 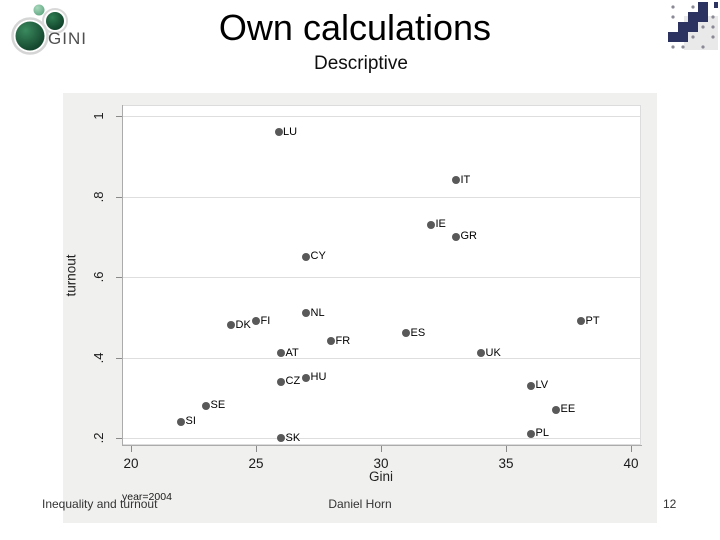 I want to click on gini-circle-large, so click(x=30, y=36).